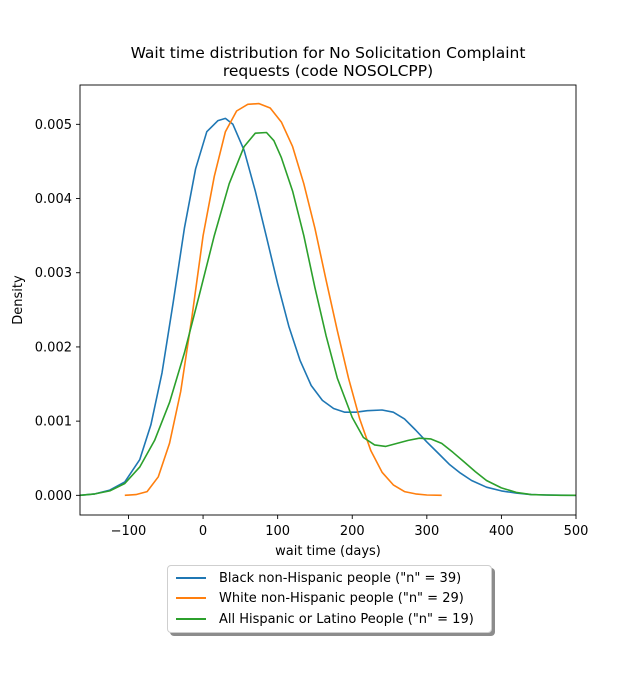 Image resolution: width=640 pixels, height=700 pixels. Describe the element at coordinates (191, 578) in the screenshot. I see `legend-swatch-black` at that location.